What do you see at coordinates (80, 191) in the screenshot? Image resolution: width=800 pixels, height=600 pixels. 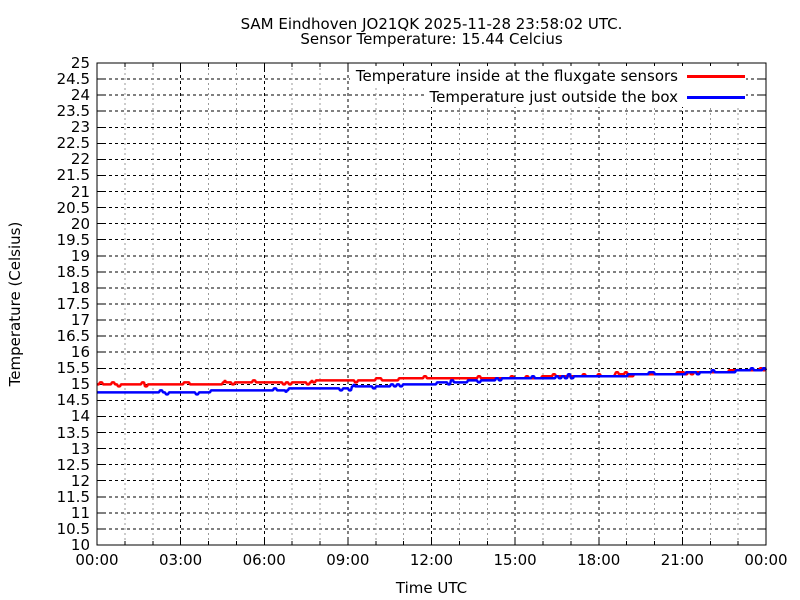 I see `y-tick-label: 21` at bounding box center [80, 191].